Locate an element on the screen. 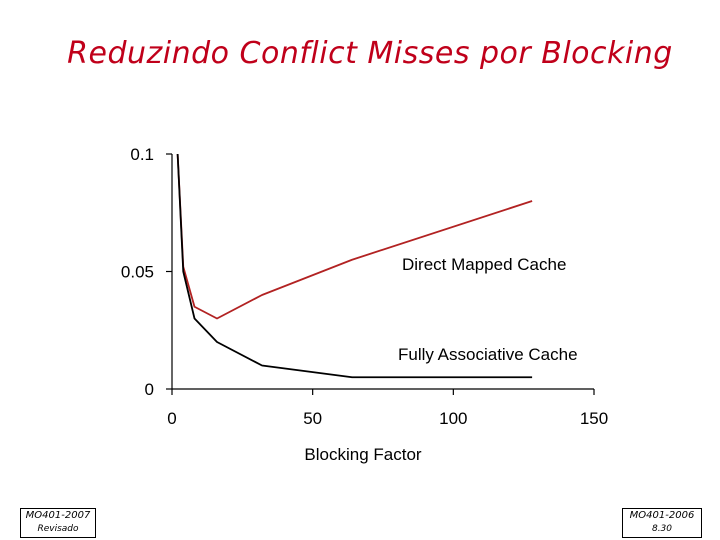 The image size is (720, 540). x-tick-label: 100 is located at coordinates (453, 418).